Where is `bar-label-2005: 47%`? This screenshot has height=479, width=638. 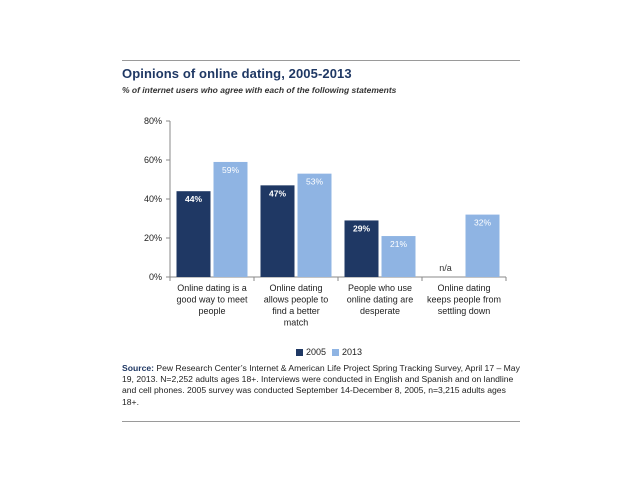
bar-label-2005: 47% is located at coordinates (277, 193).